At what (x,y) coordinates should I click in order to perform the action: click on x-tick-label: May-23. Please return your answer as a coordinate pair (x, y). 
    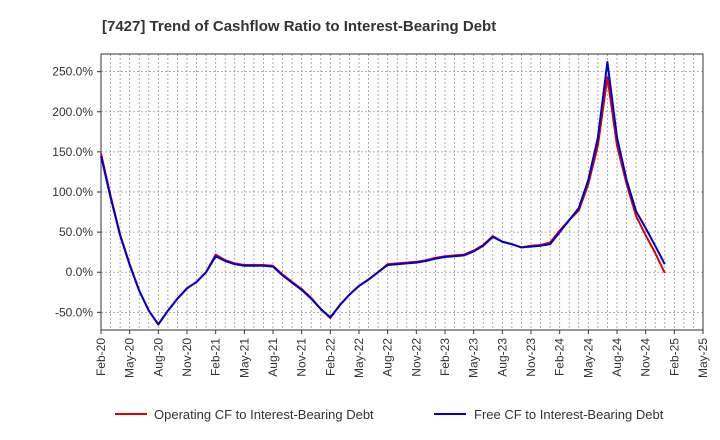
    Looking at the image, I should click on (474, 358).